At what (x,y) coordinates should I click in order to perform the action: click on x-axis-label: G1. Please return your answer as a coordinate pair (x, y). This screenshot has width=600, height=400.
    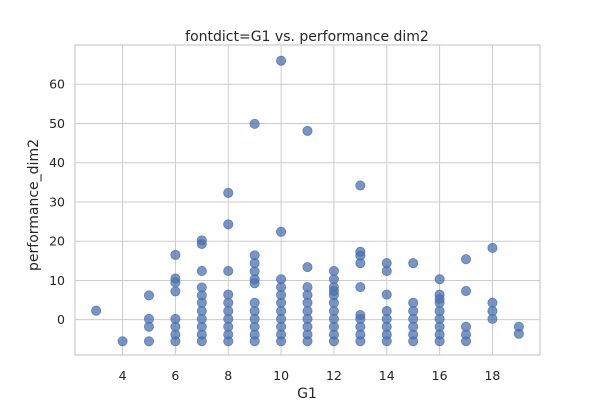
    Looking at the image, I should click on (307, 393).